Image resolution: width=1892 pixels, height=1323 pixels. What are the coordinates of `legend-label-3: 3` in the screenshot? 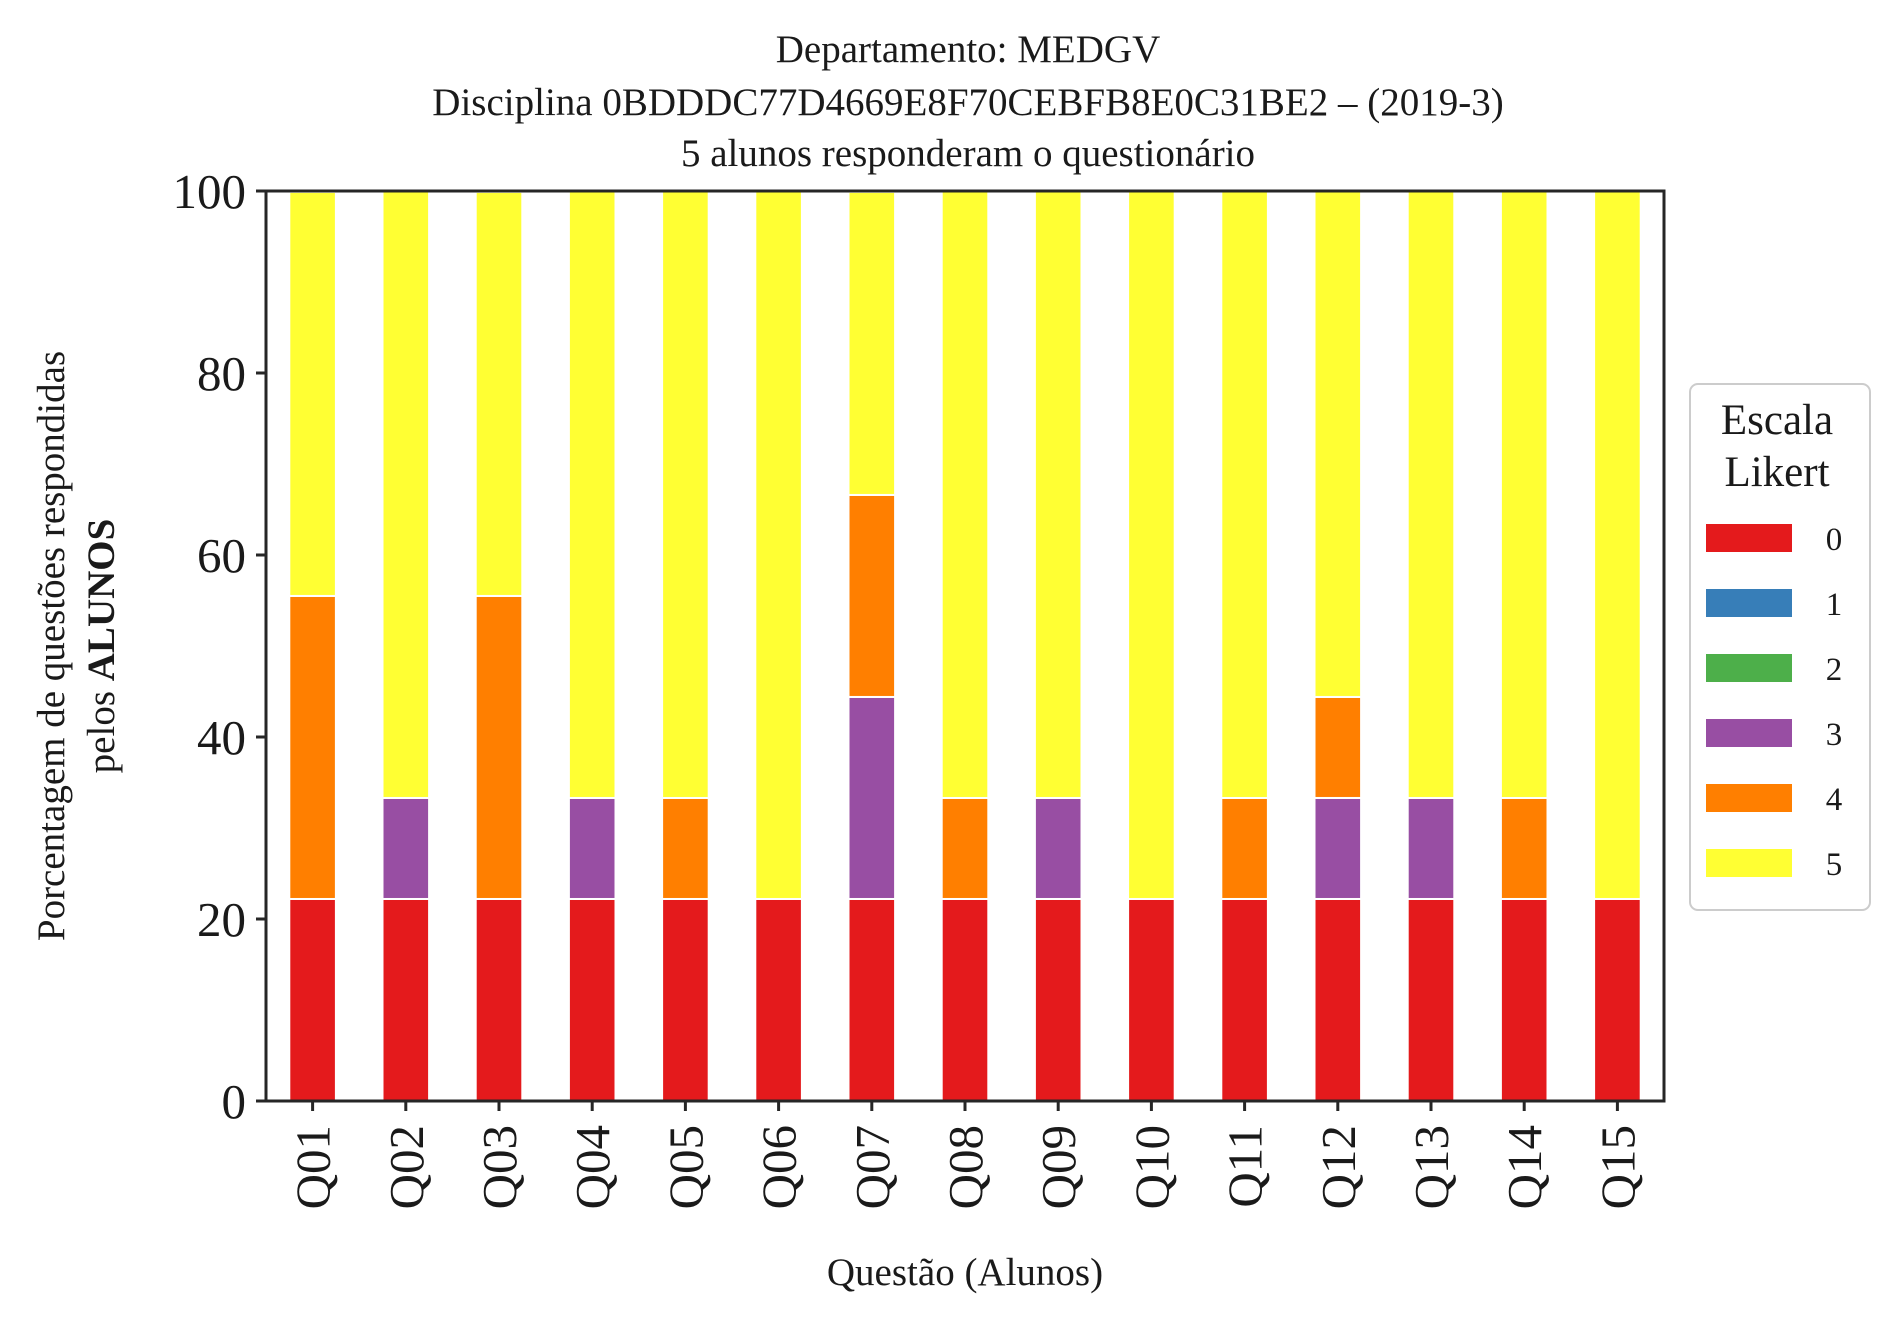 It's located at (1834, 735).